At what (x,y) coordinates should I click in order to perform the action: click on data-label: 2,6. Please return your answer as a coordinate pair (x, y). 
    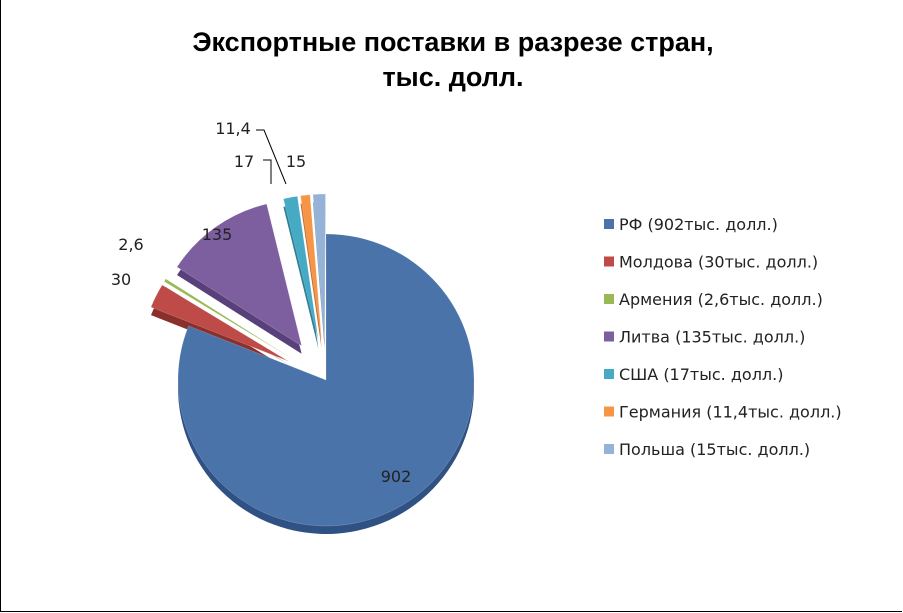
    Looking at the image, I should click on (130, 244).